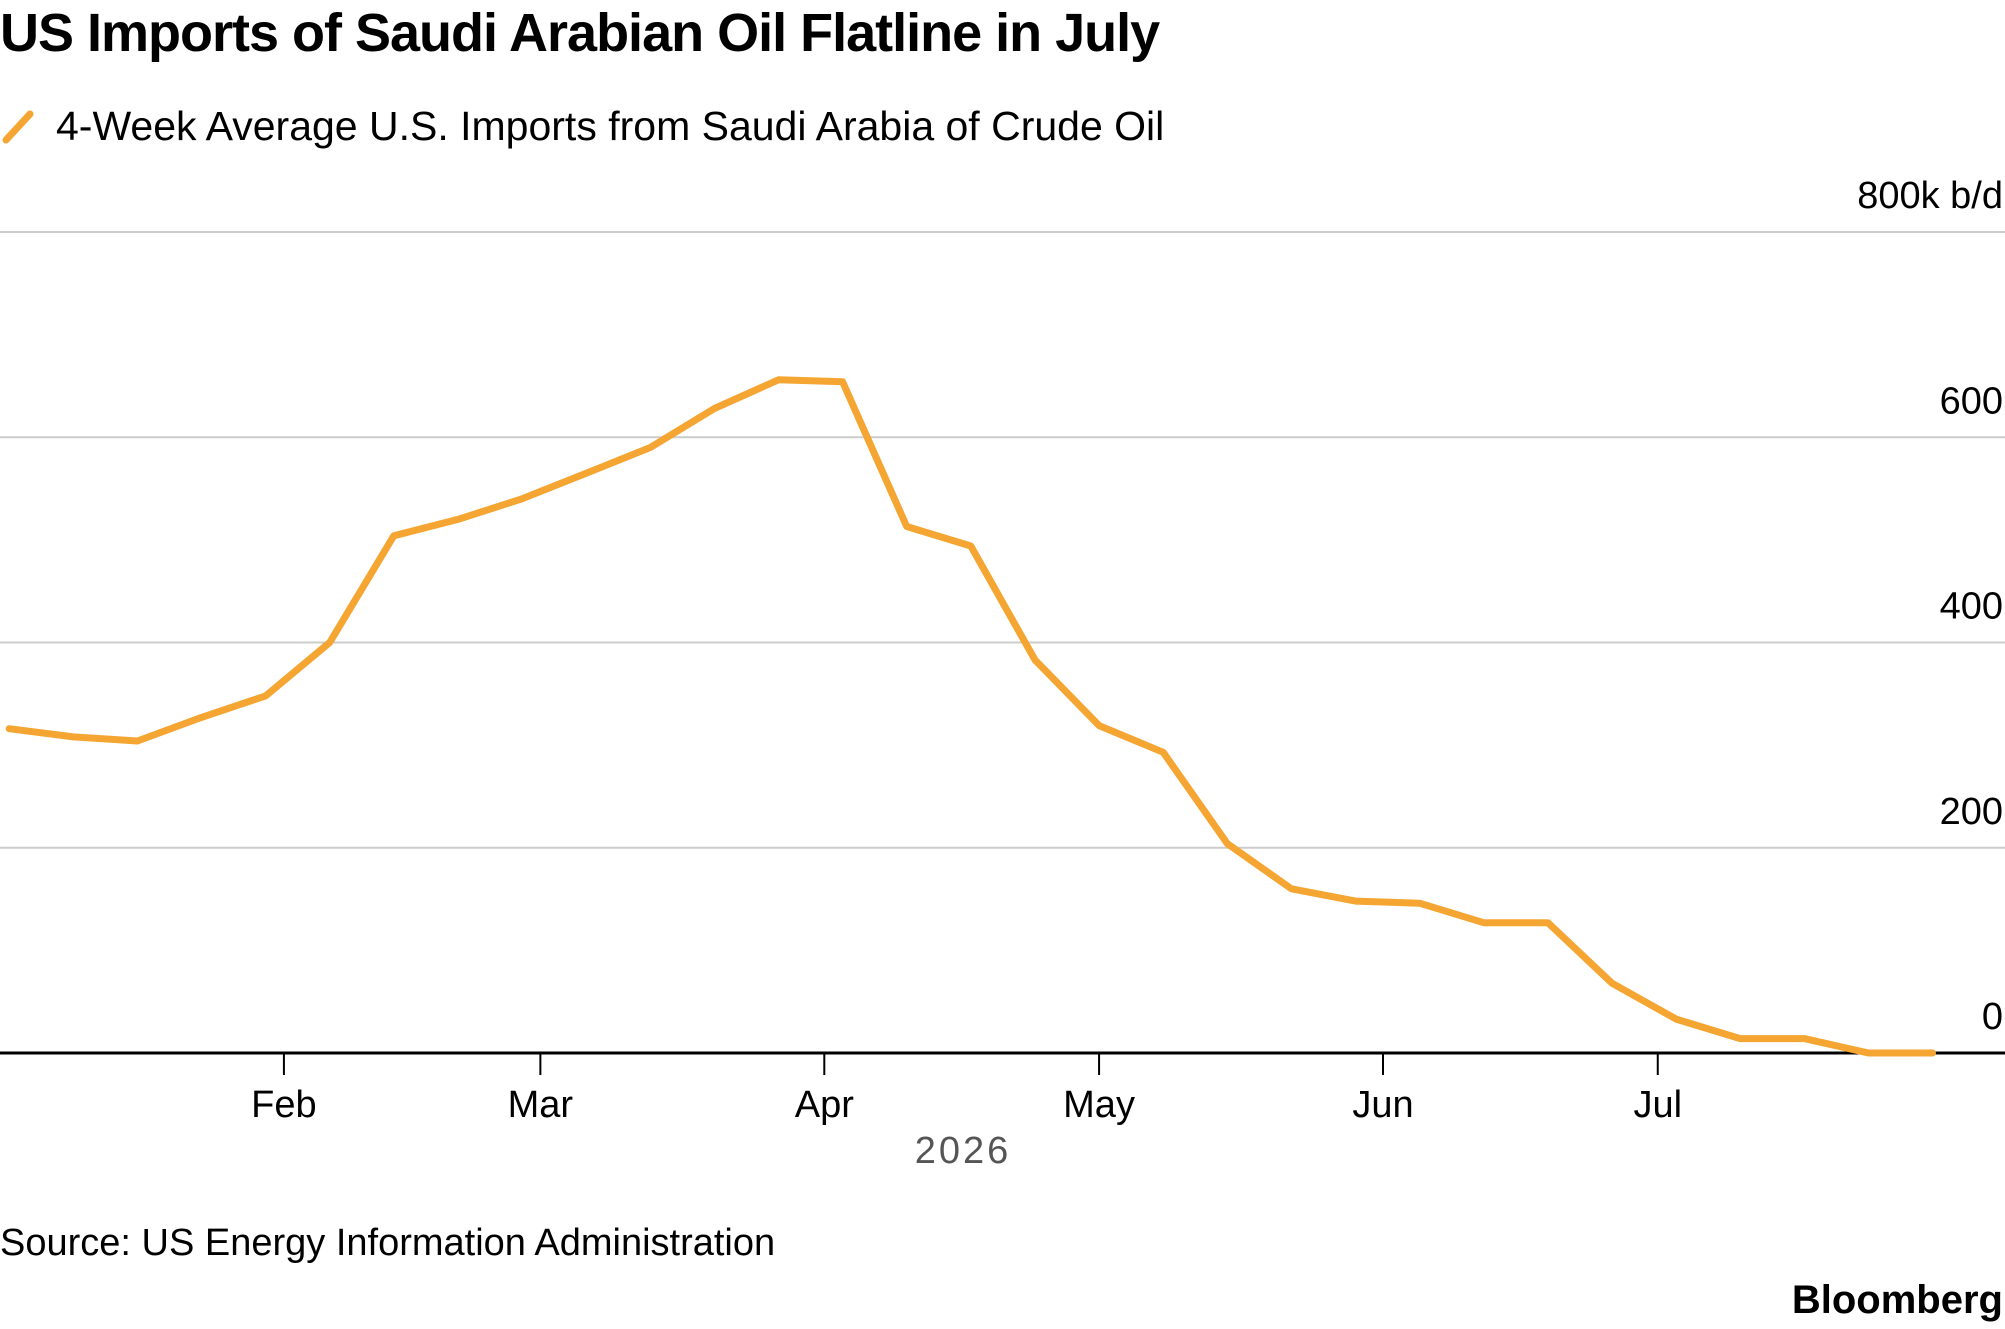 Image resolution: width=2005 pixels, height=1329 pixels. What do you see at coordinates (1971, 607) in the screenshot?
I see `y-tick-label: 400` at bounding box center [1971, 607].